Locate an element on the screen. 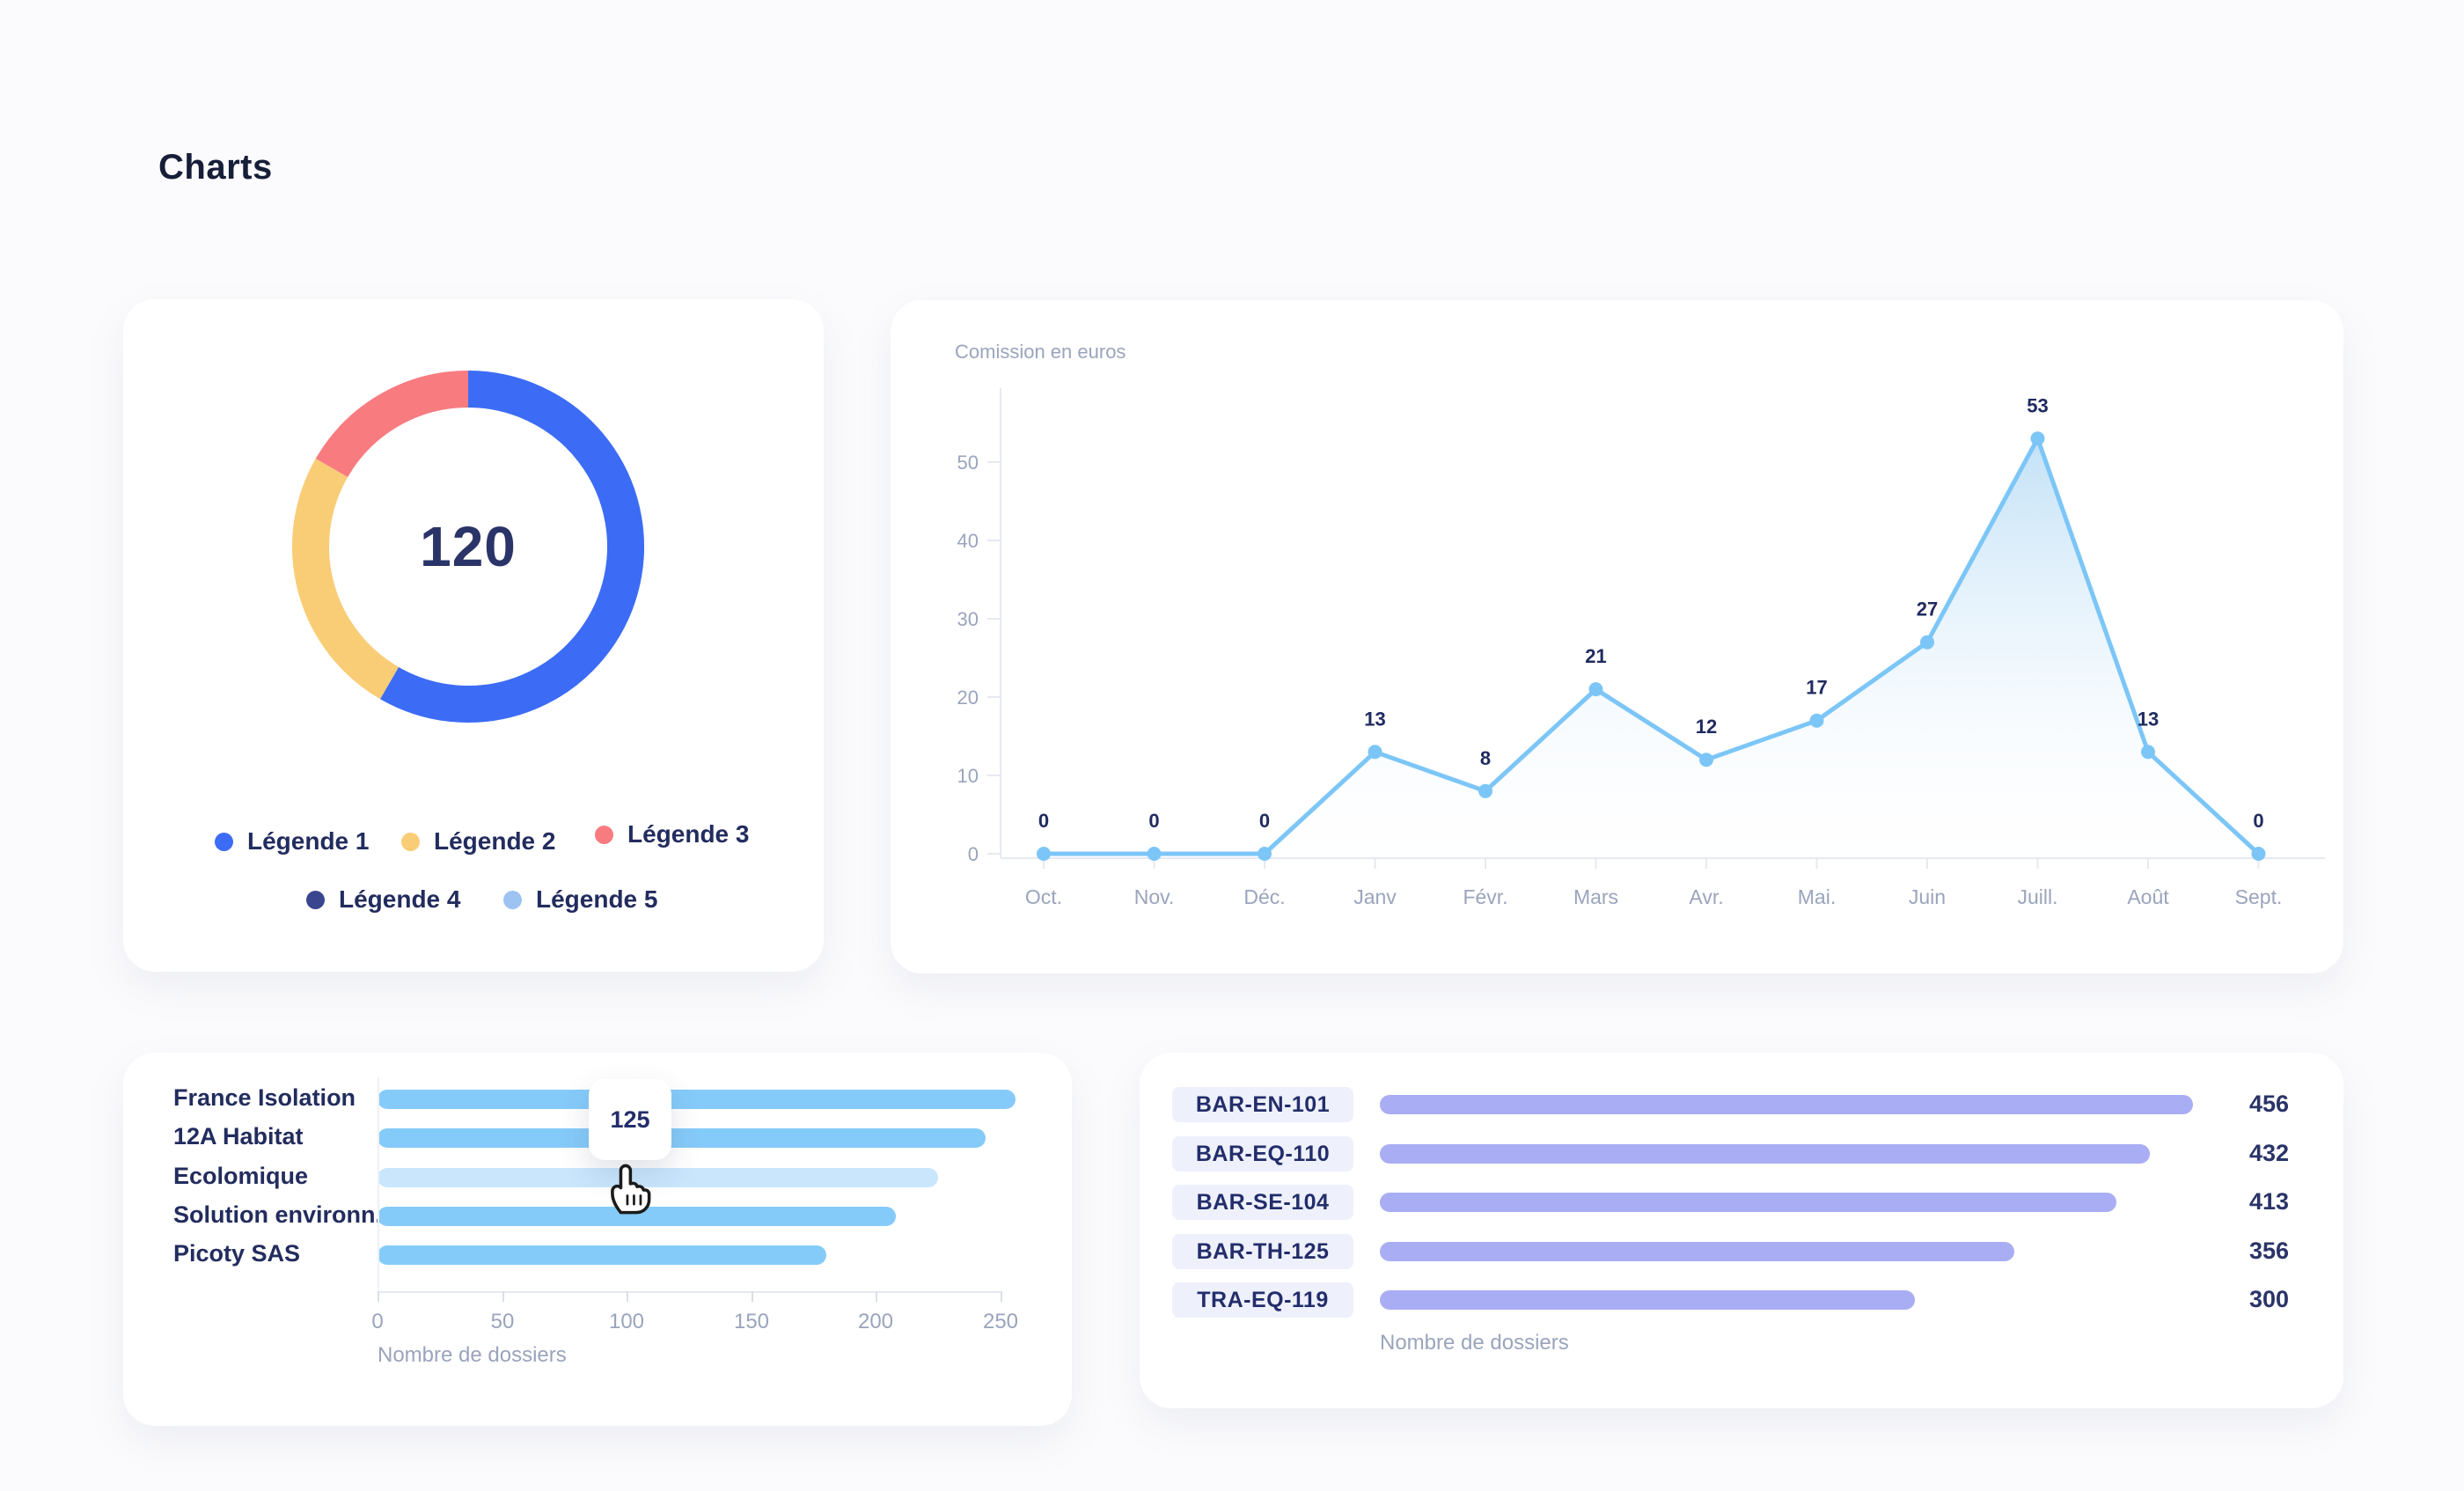 The height and width of the screenshot is (1491, 2464). line-point-Juin is located at coordinates (1927, 642).